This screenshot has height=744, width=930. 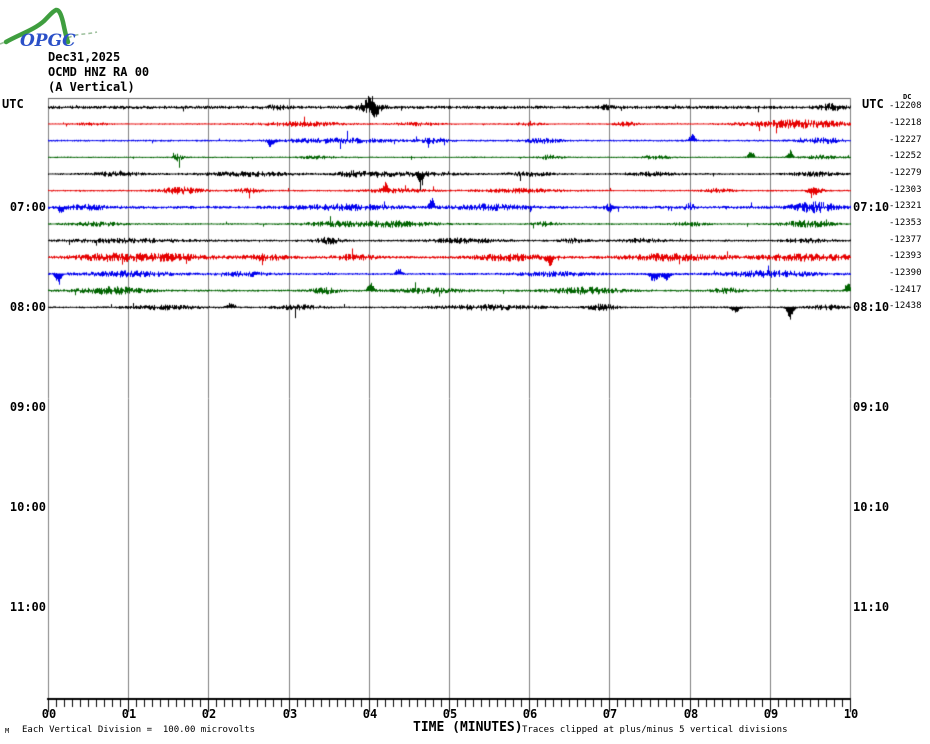 What do you see at coordinates (48, 41) in the screenshot?
I see `logo-text: OPGC` at bounding box center [48, 41].